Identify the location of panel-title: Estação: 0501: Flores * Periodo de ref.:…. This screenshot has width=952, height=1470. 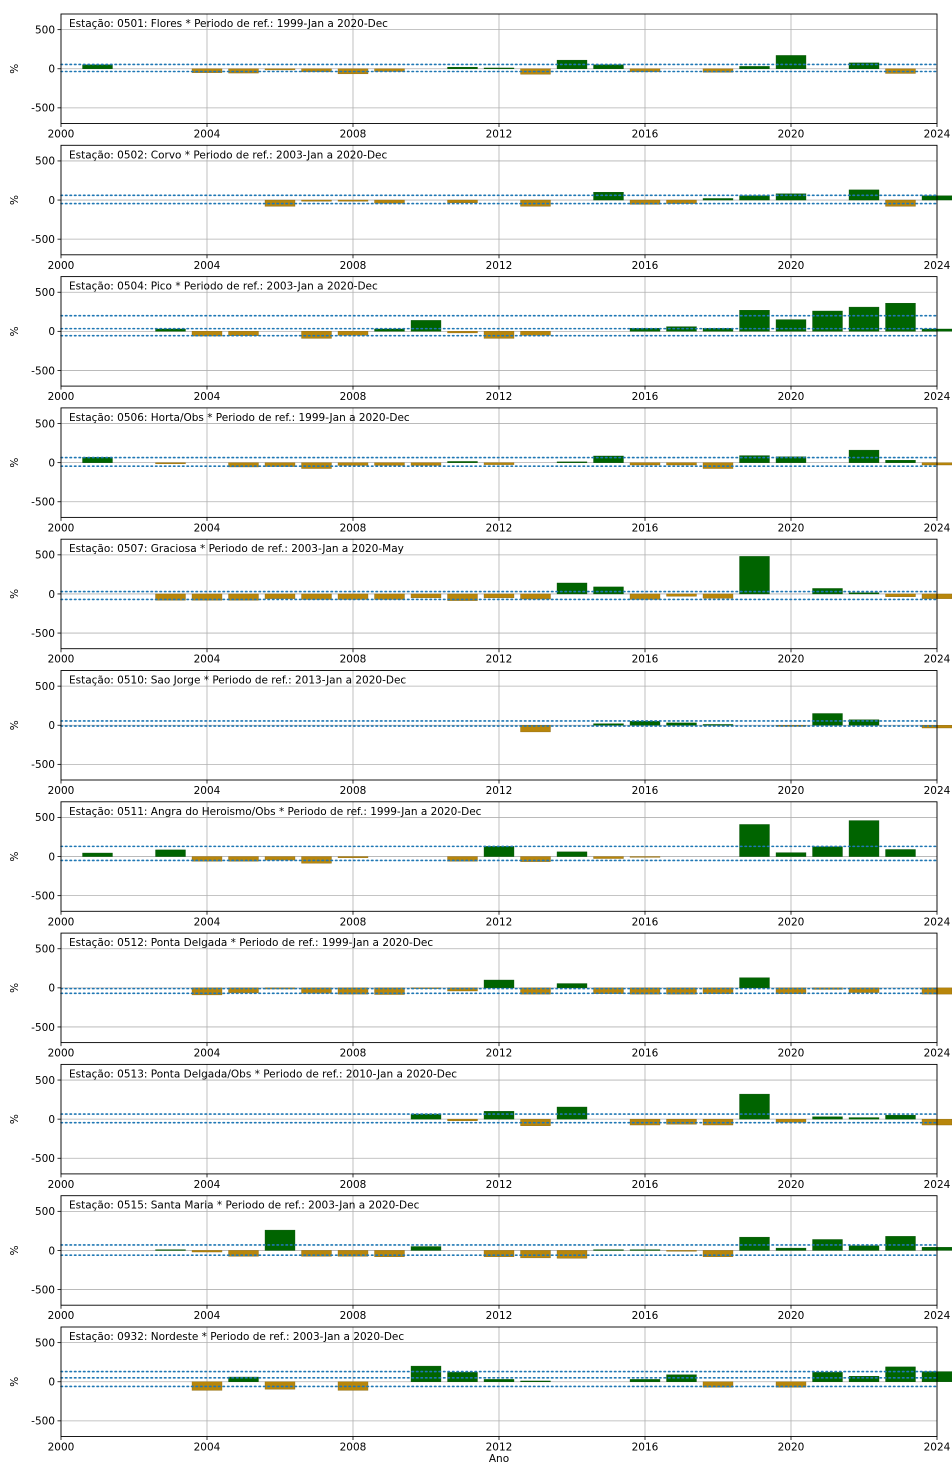
(228, 24).